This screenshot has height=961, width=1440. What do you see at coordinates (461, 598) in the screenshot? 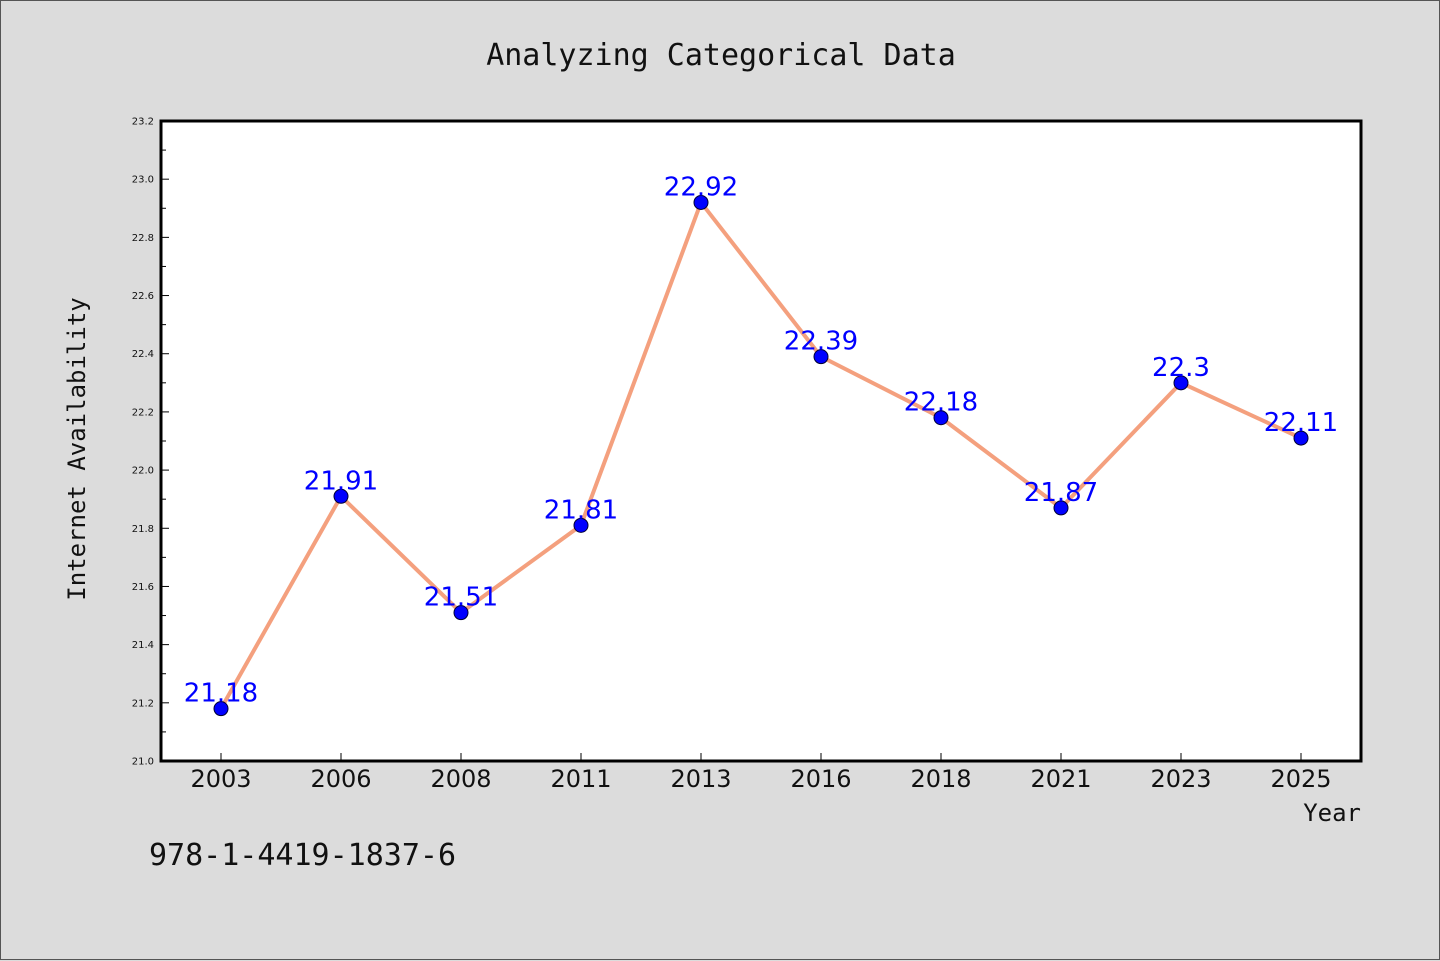
I see `data-label: 21.51` at bounding box center [461, 598].